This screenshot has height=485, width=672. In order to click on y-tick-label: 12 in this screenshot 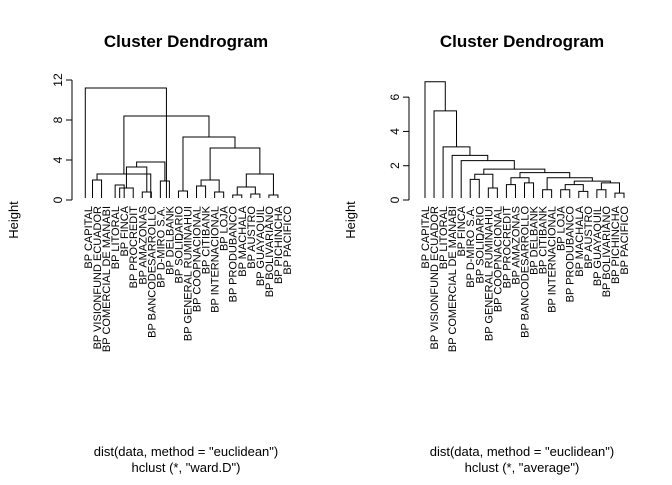, I will do `click(58, 80)`.